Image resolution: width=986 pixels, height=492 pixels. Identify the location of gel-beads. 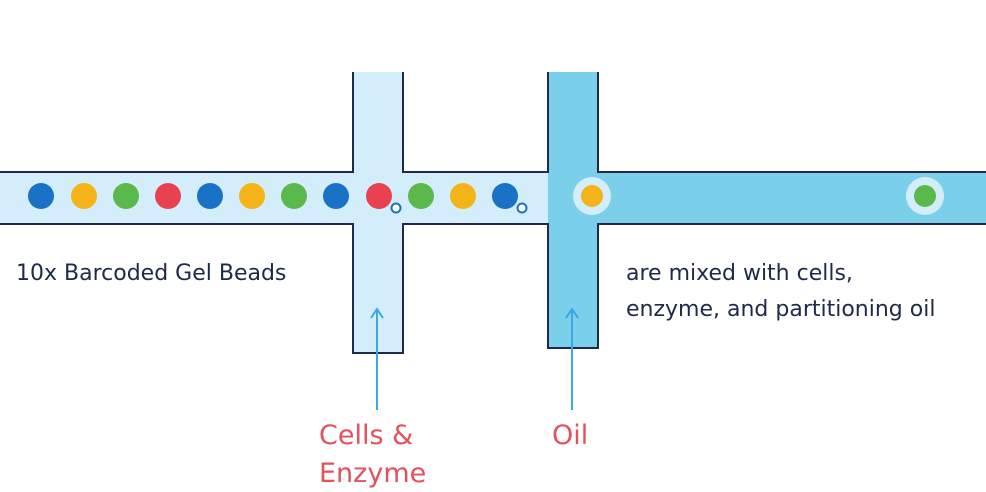
(273, 196).